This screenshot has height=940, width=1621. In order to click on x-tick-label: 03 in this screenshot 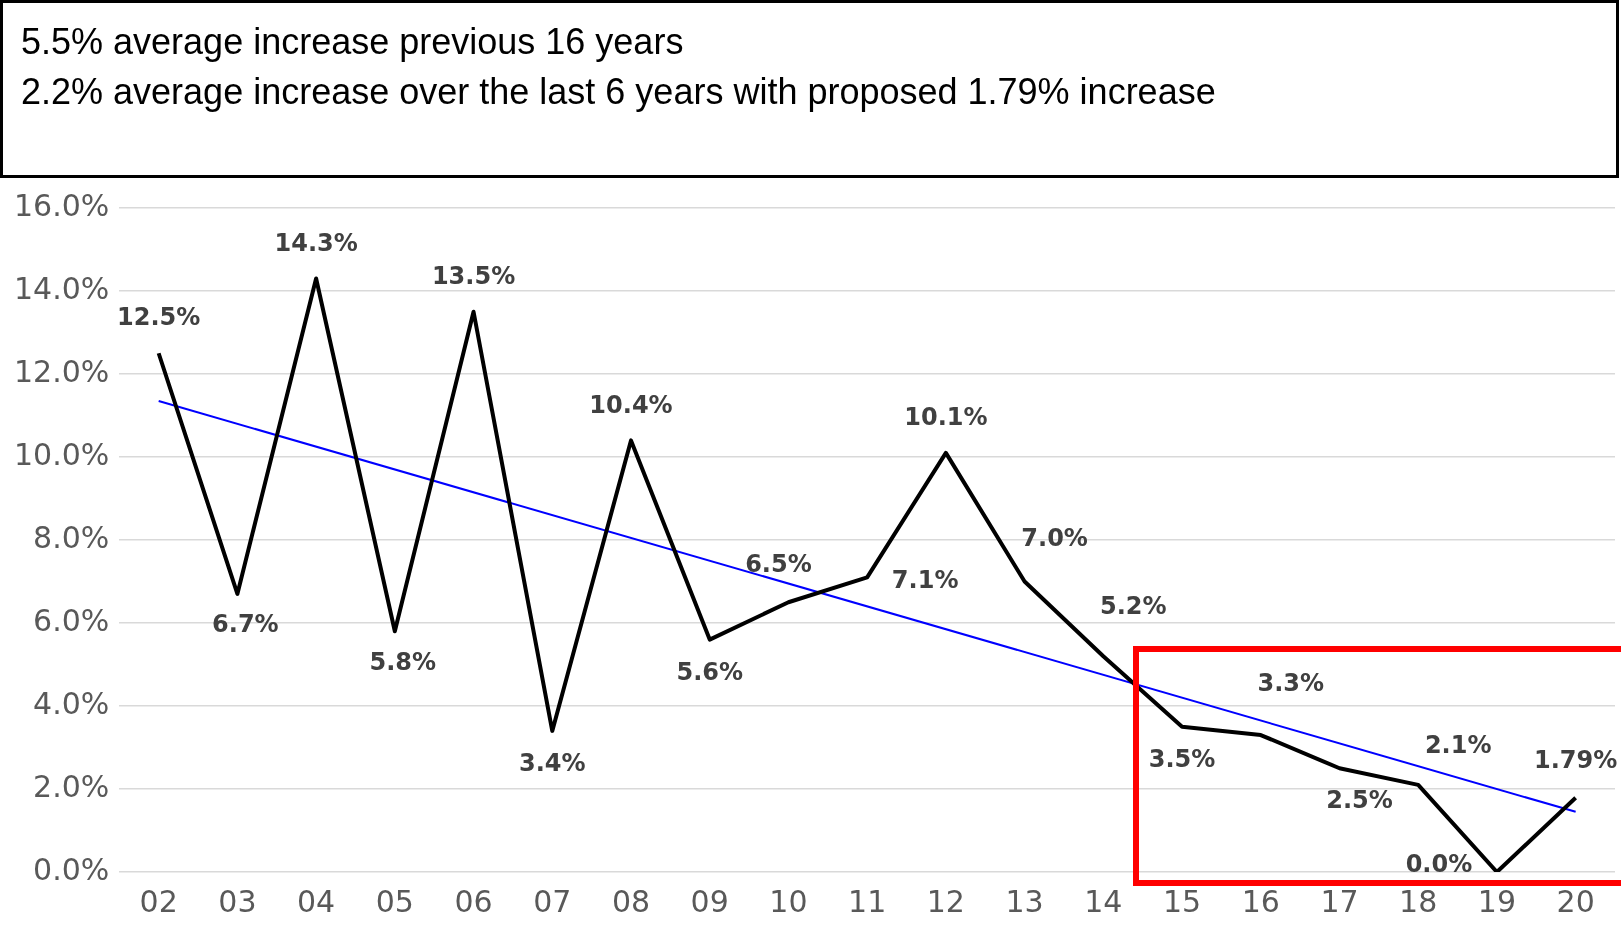, I will do `click(237, 901)`.